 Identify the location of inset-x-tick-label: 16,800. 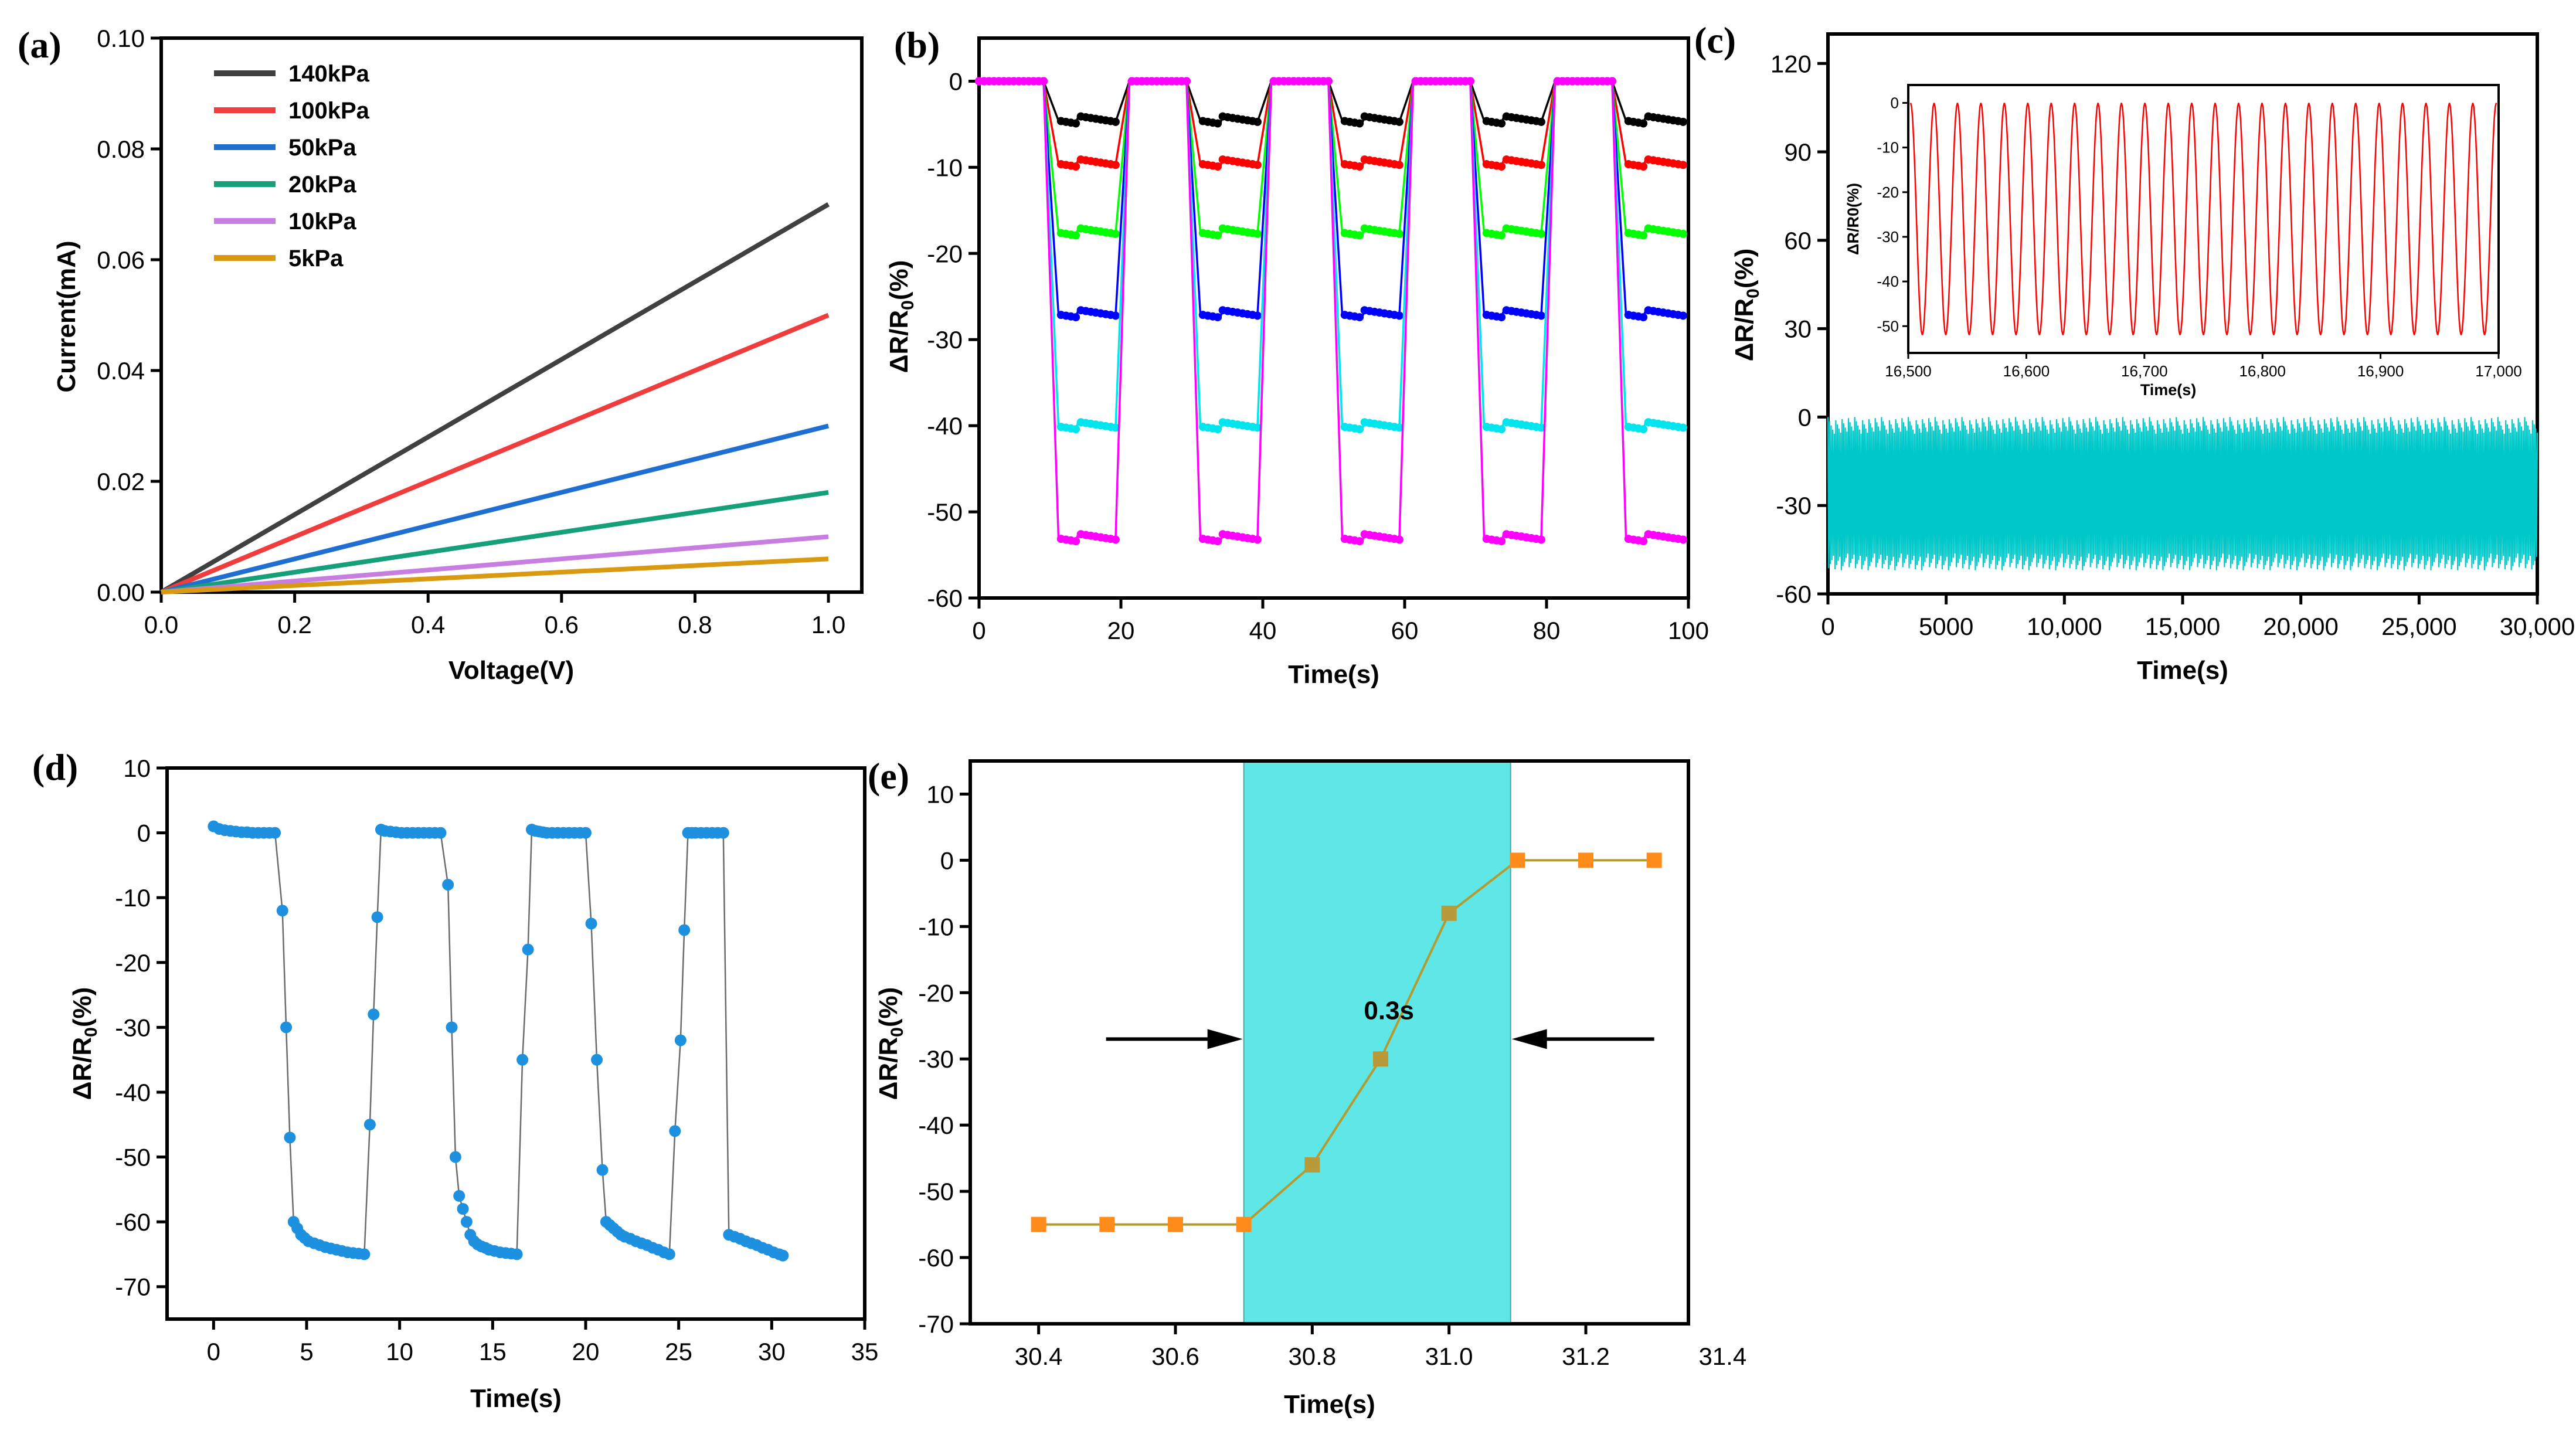
(2263, 371).